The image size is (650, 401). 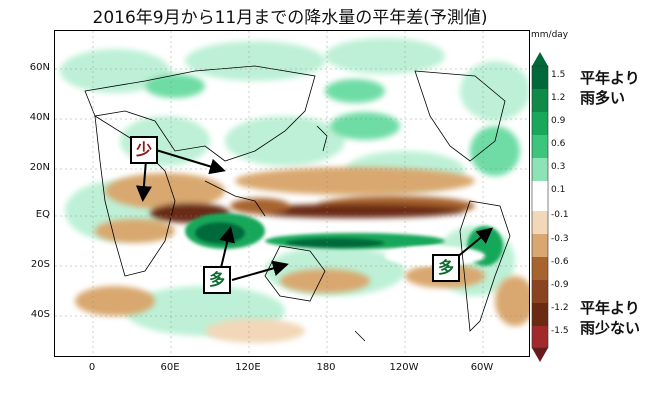 I want to click on colorbar, so click(x=540, y=207).